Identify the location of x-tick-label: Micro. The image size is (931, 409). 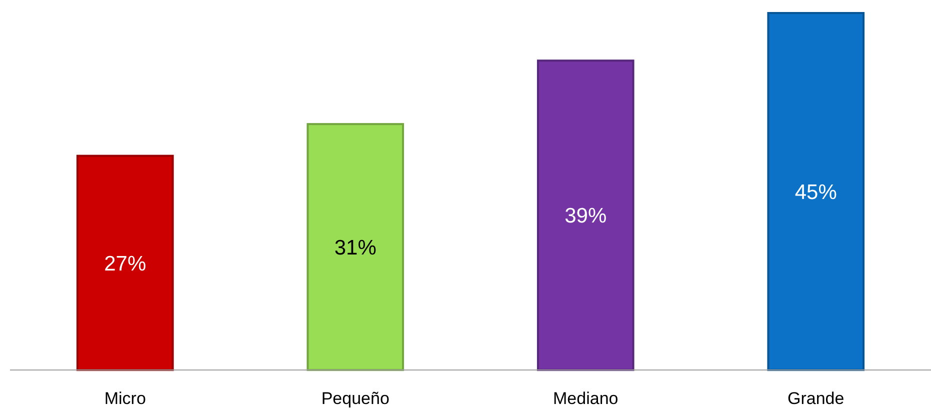
(125, 398).